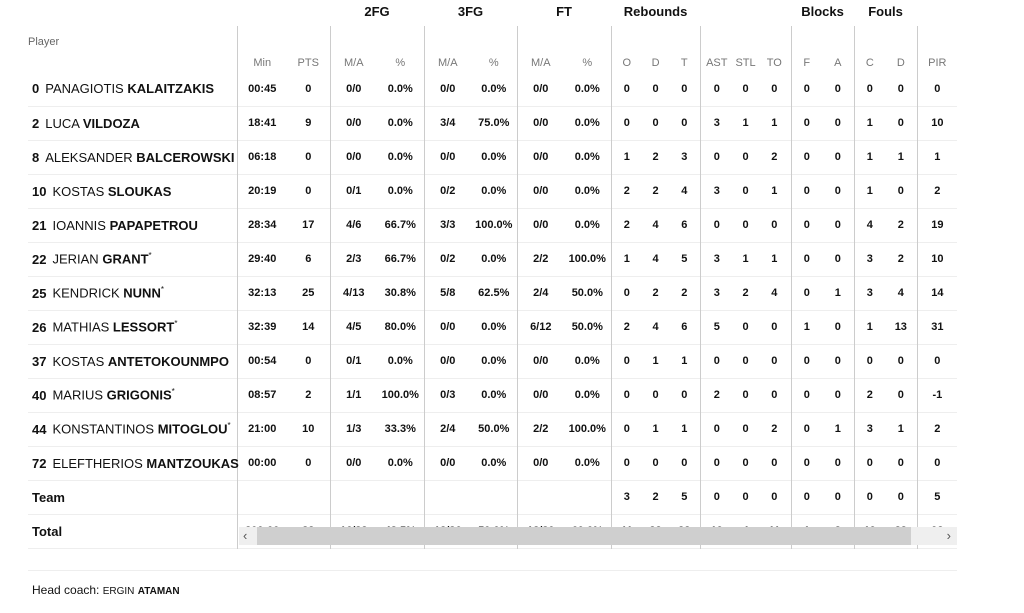 The image size is (1024, 613). What do you see at coordinates (494, 497) in the screenshot?
I see `stat-cell-` at bounding box center [494, 497].